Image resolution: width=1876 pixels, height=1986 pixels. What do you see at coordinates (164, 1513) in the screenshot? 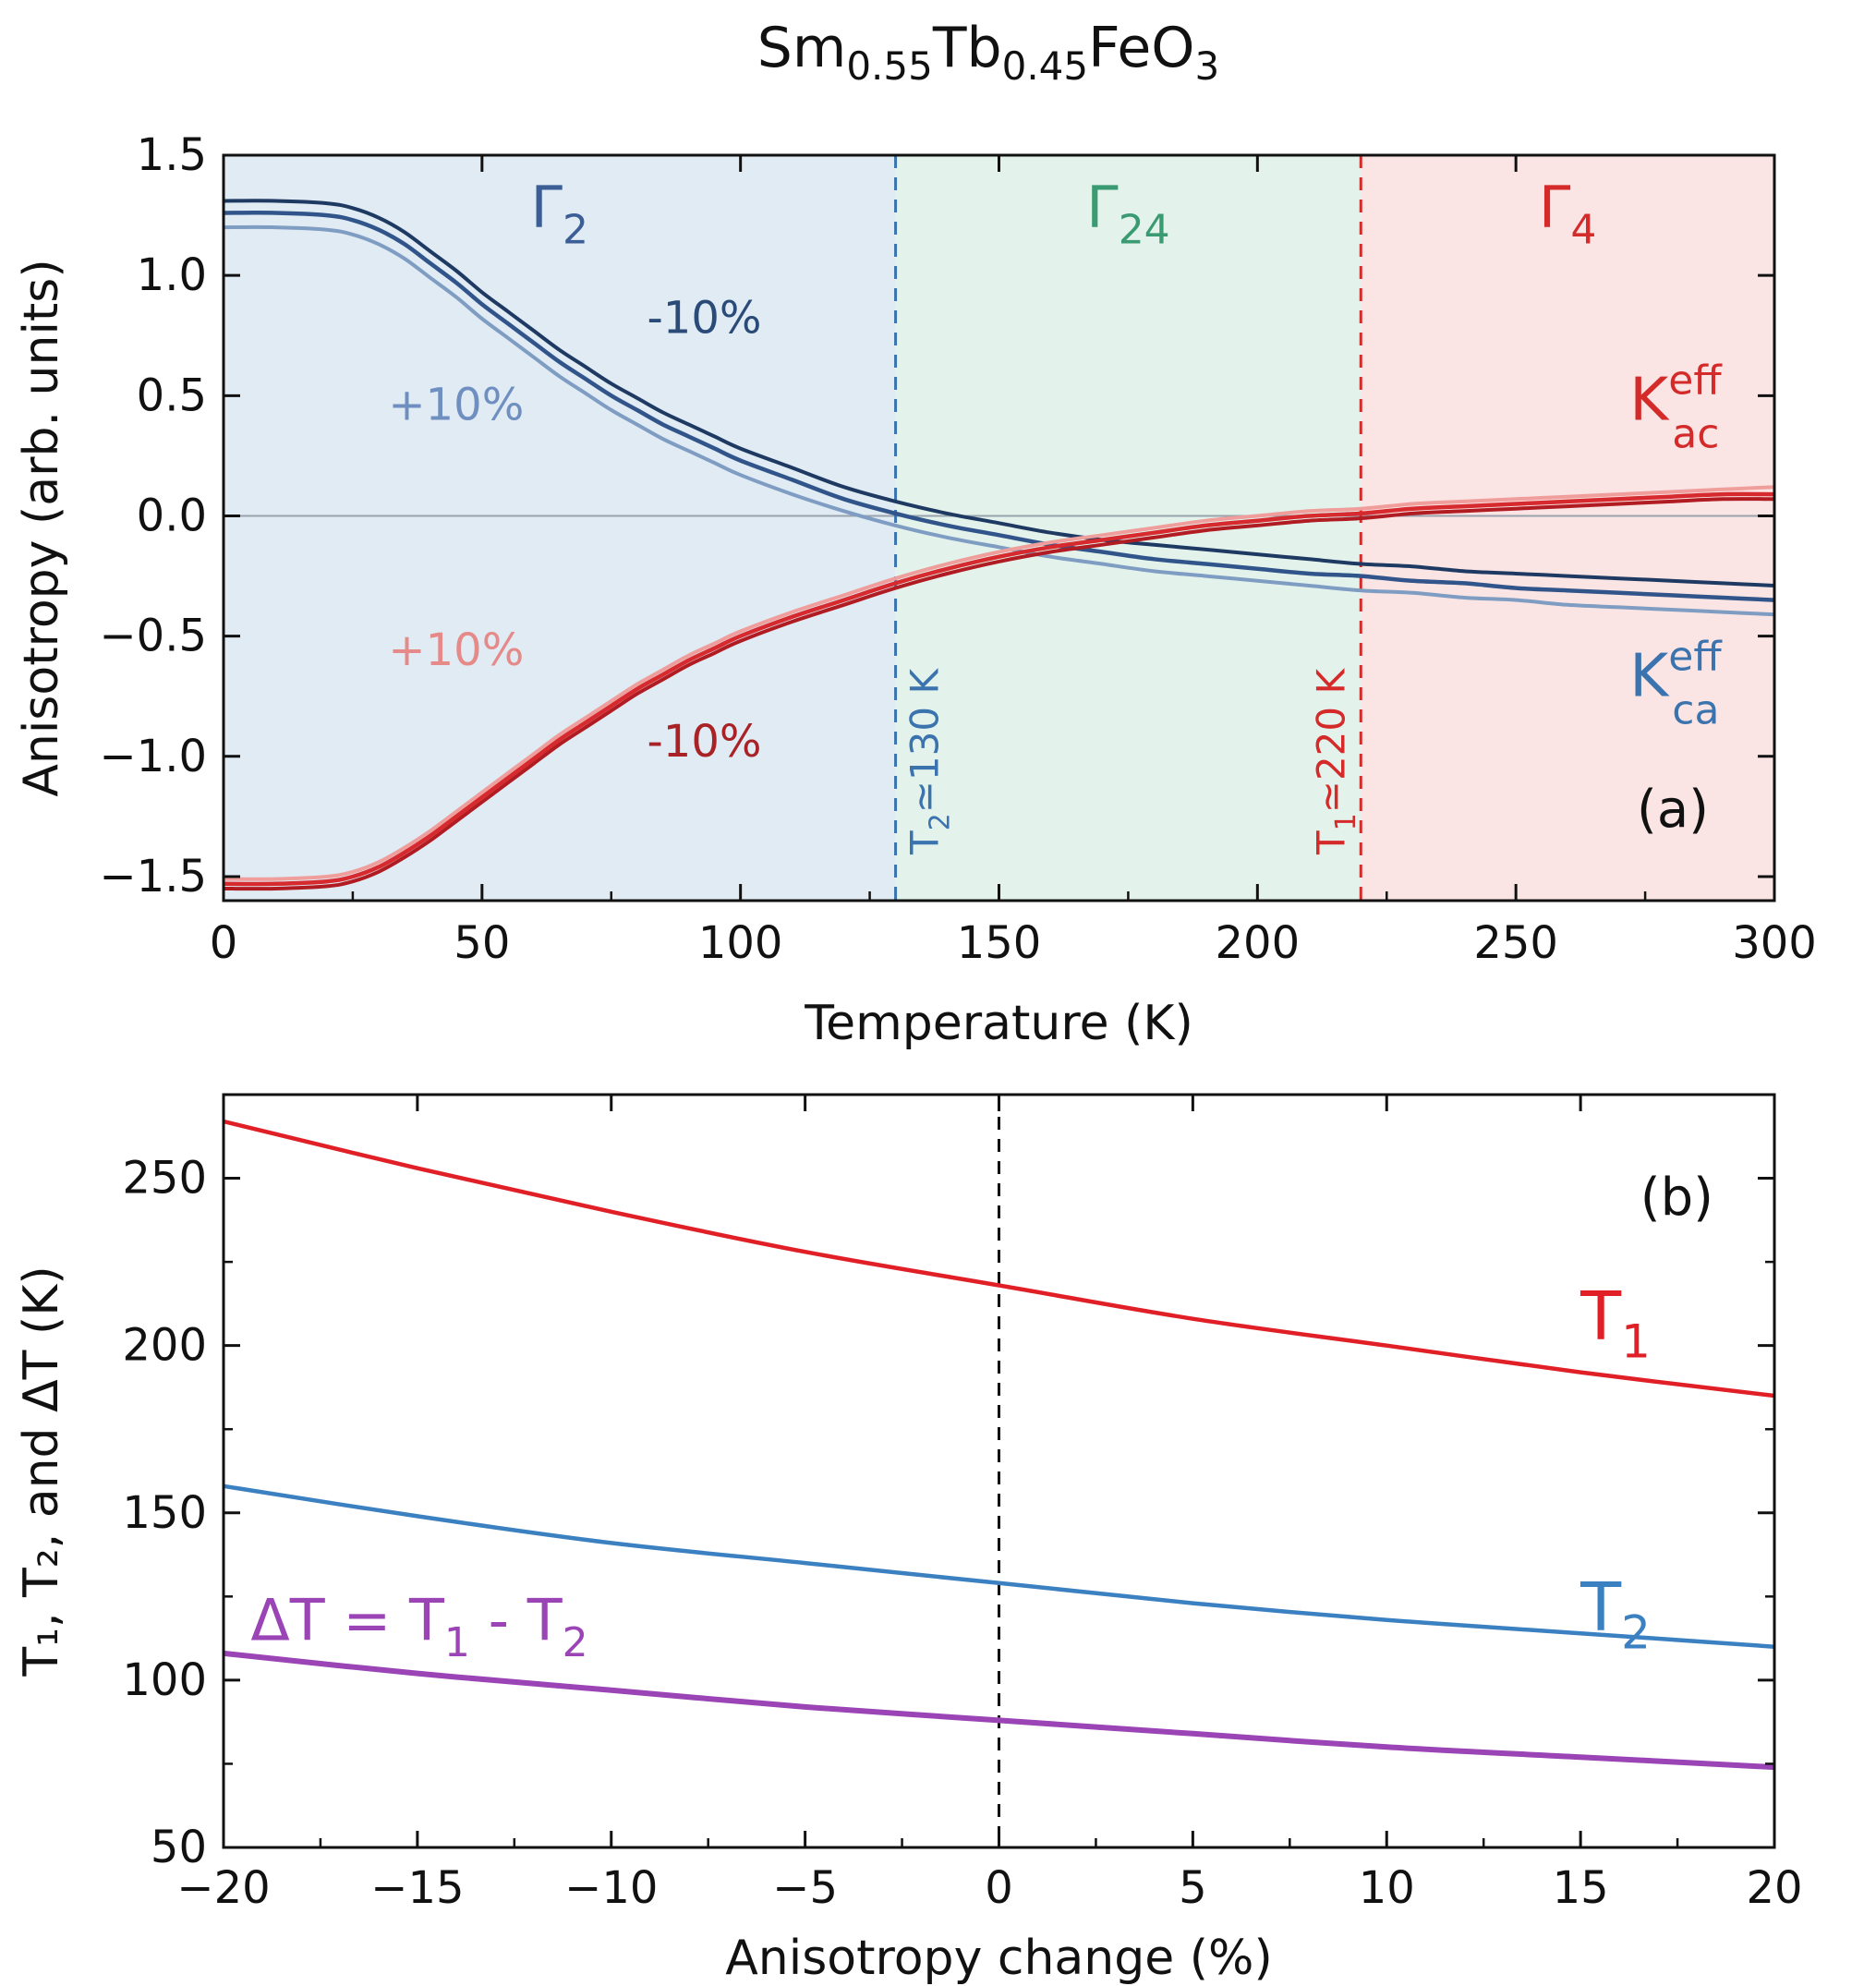
I see `y-tick-label-b: 150` at bounding box center [164, 1513].